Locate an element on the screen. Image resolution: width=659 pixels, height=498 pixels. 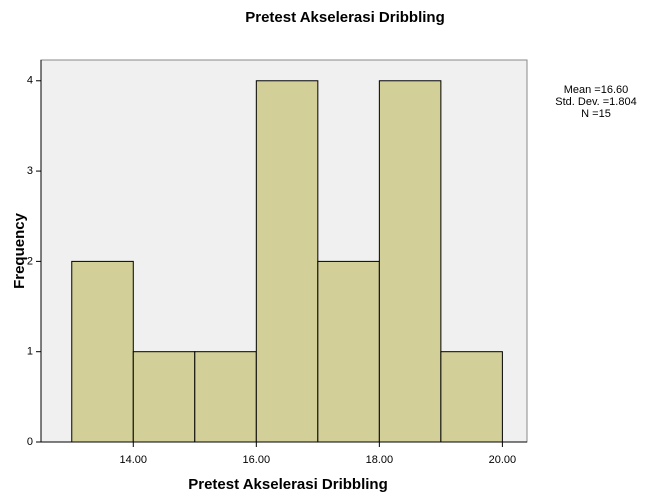
y-tick-label: 2 is located at coordinates (30, 261).